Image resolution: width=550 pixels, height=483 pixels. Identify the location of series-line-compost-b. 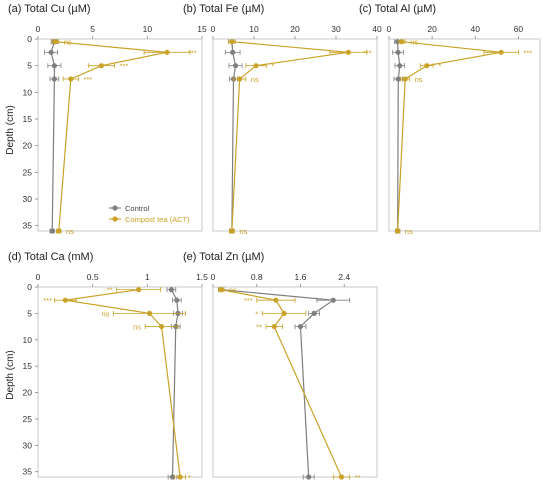
(290, 136).